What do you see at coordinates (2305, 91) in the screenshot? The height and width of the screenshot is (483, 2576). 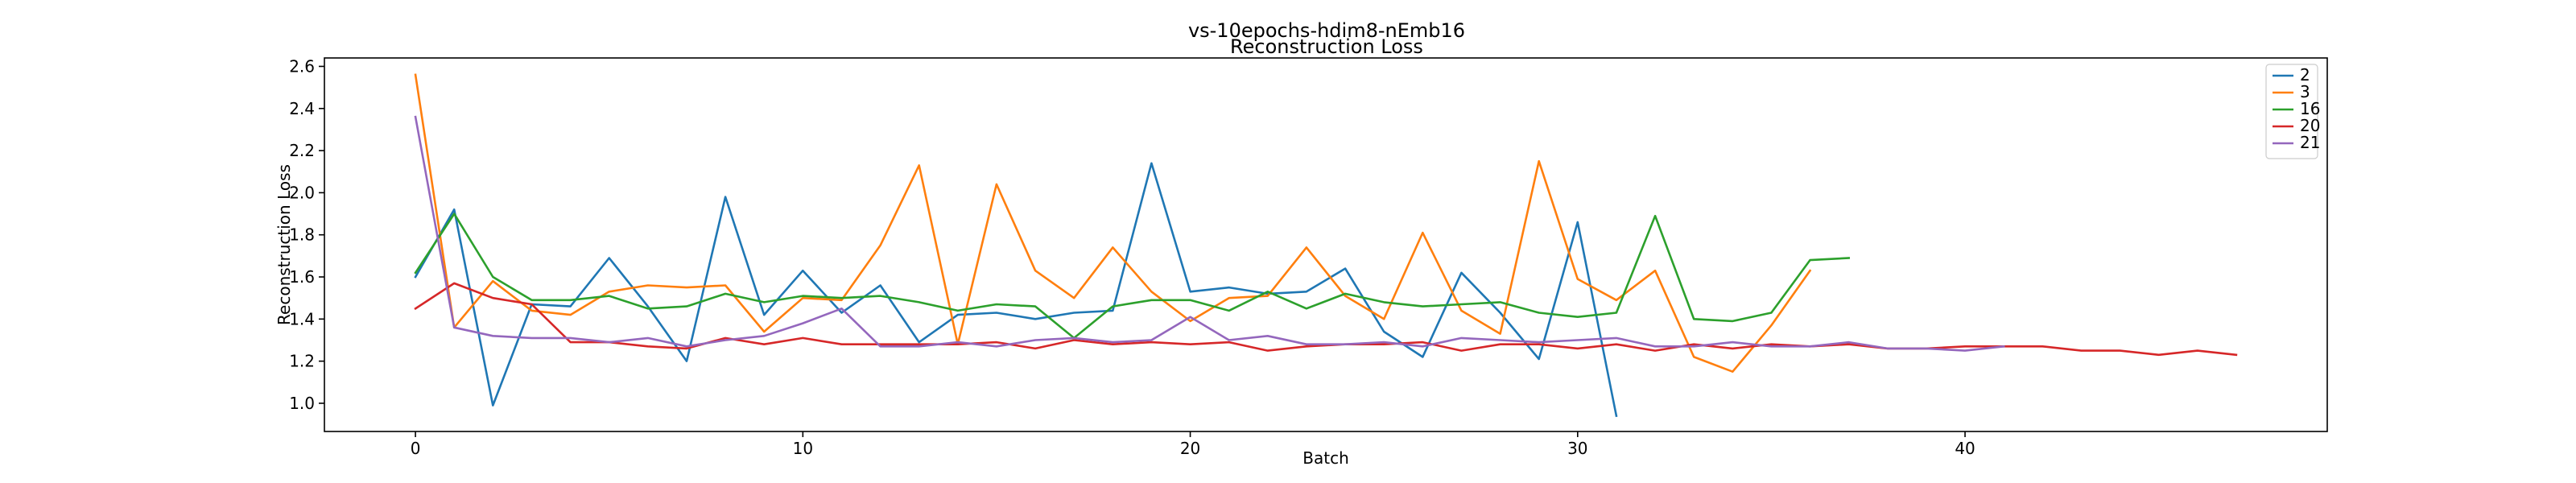 I see `legend-label-3: 3` at bounding box center [2305, 91].